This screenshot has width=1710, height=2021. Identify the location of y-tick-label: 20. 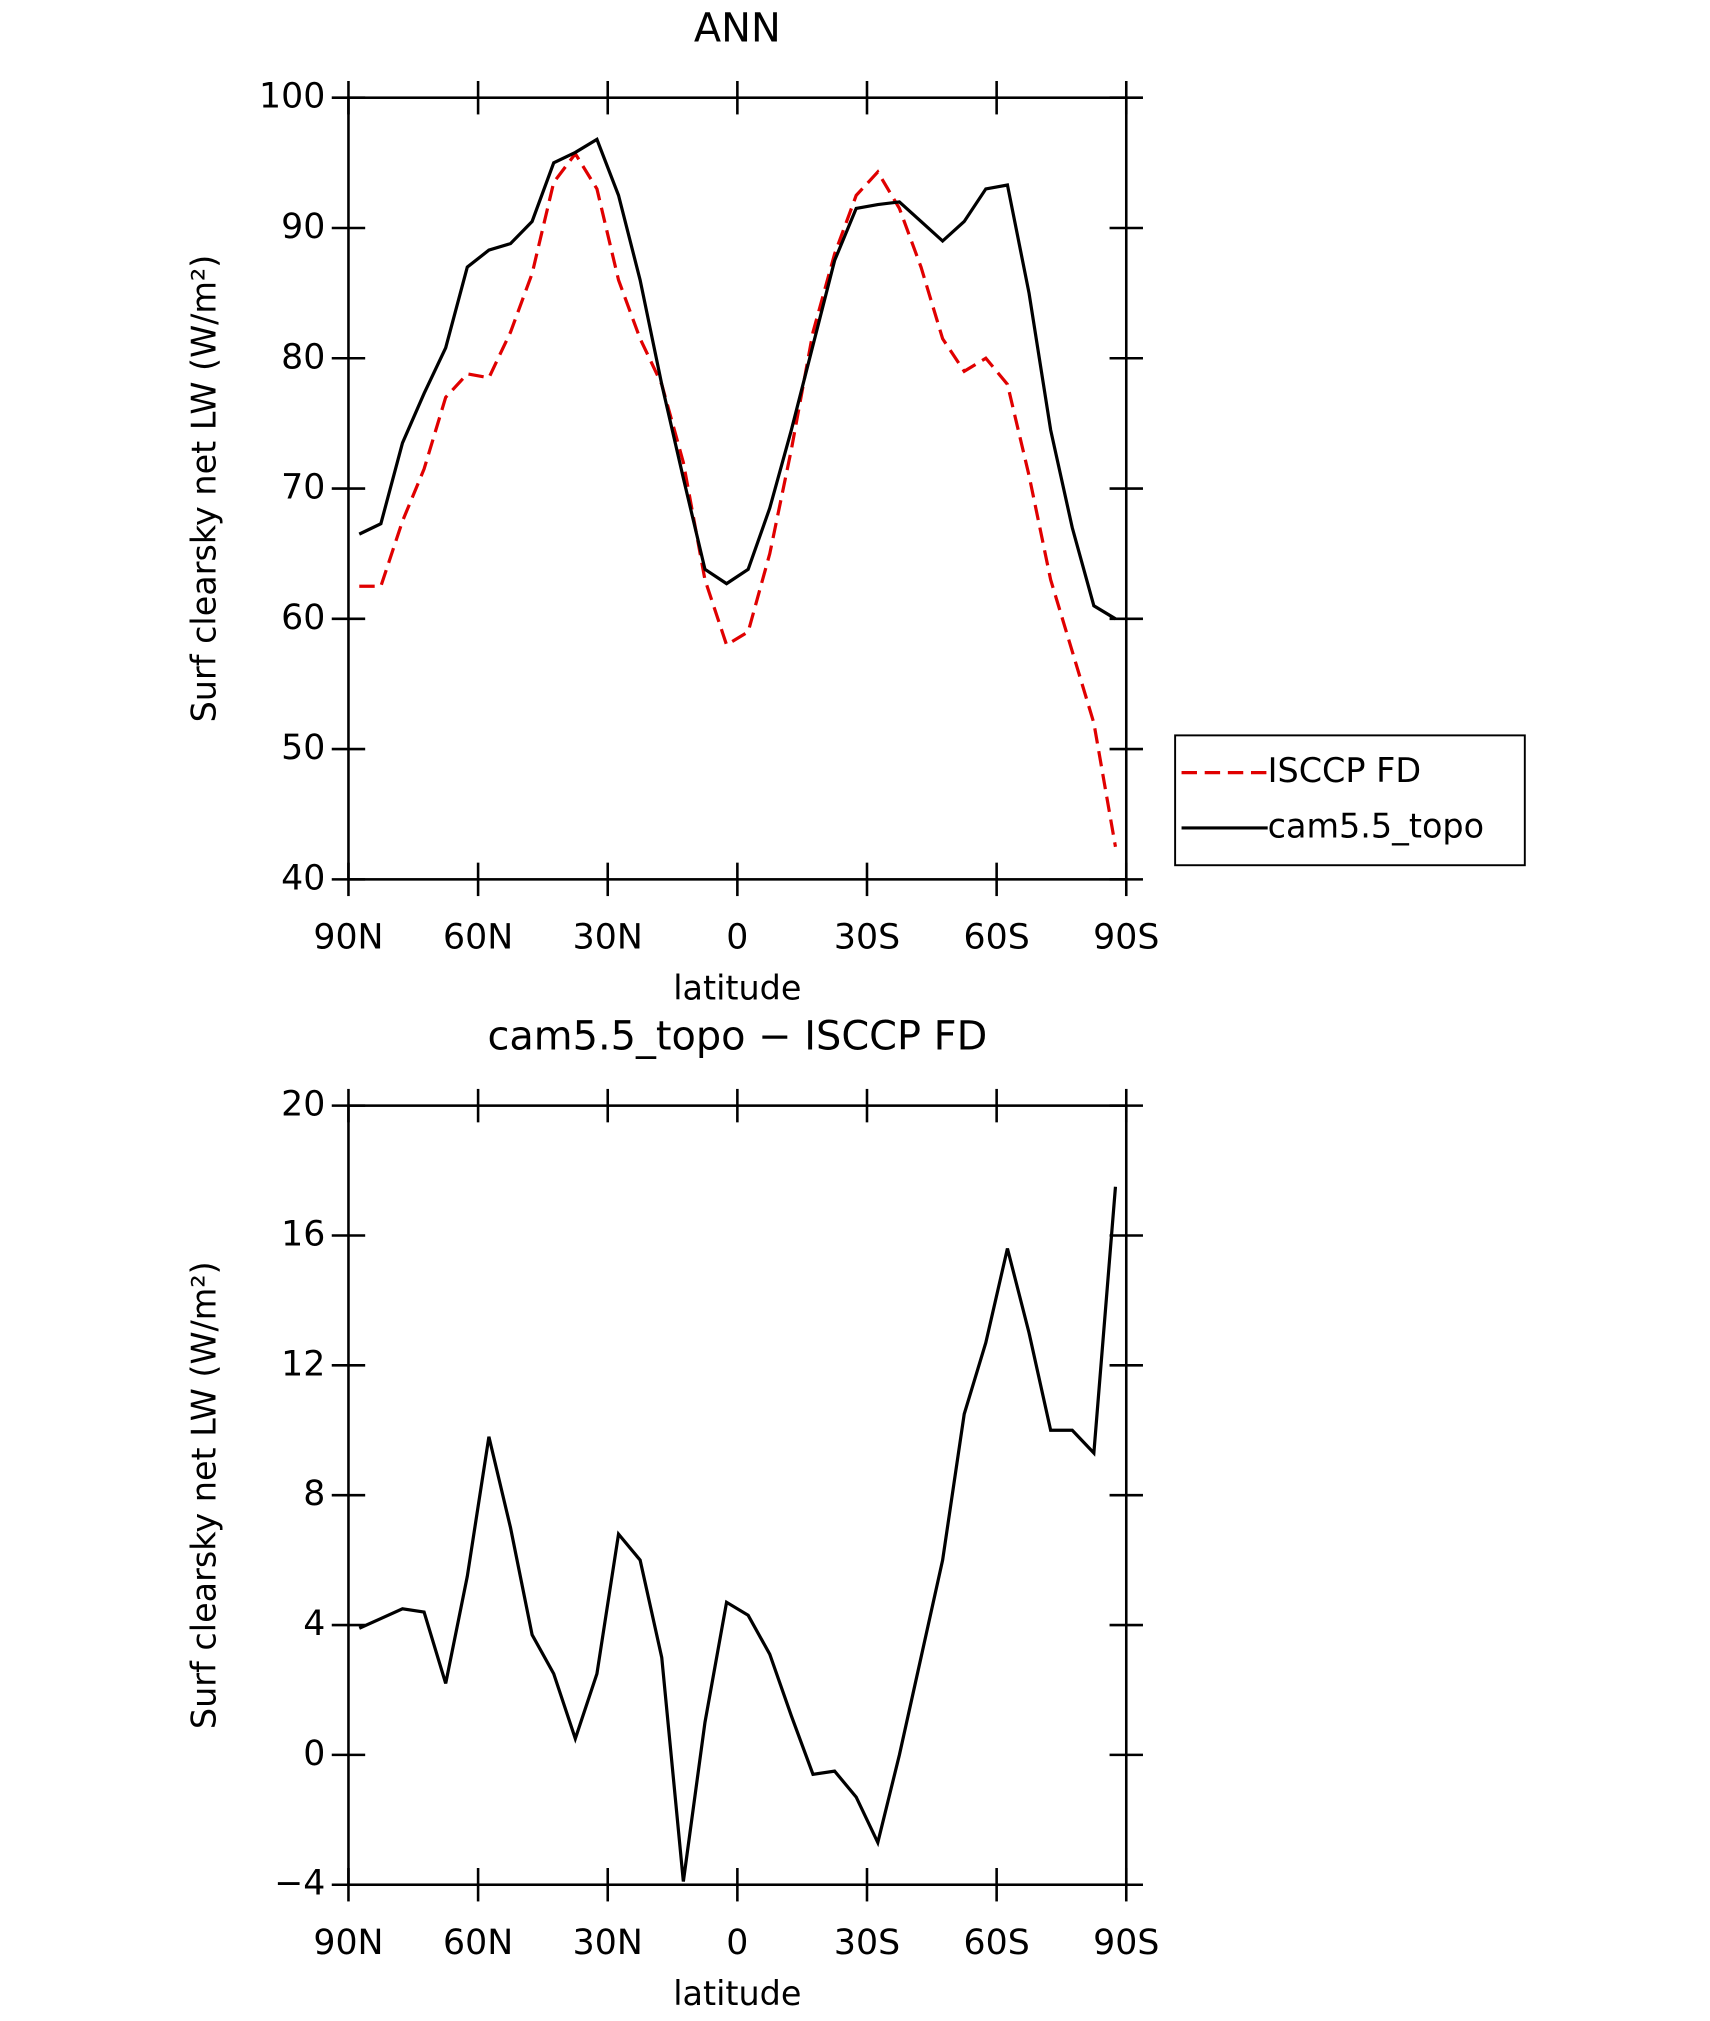
(303, 1105).